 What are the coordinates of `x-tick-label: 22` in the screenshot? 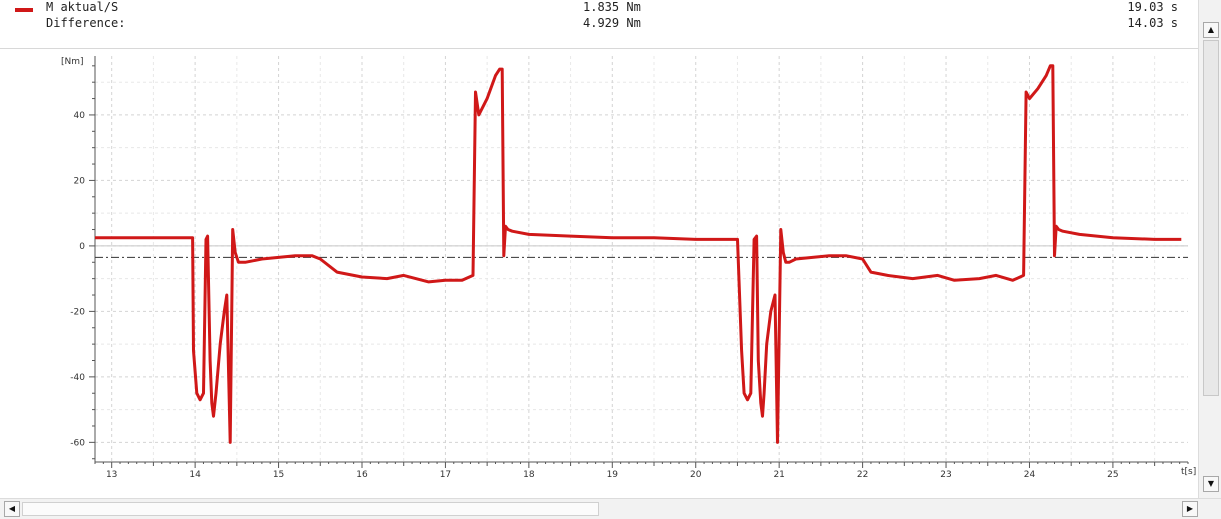 It's located at (862, 475).